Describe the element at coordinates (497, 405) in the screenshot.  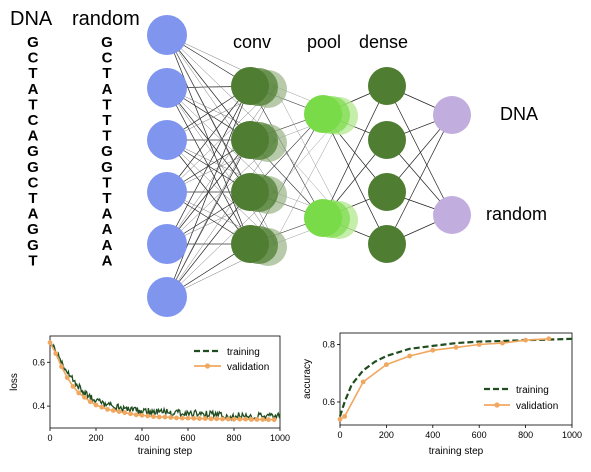
I see `accuracy-legend-validation-marker` at that location.